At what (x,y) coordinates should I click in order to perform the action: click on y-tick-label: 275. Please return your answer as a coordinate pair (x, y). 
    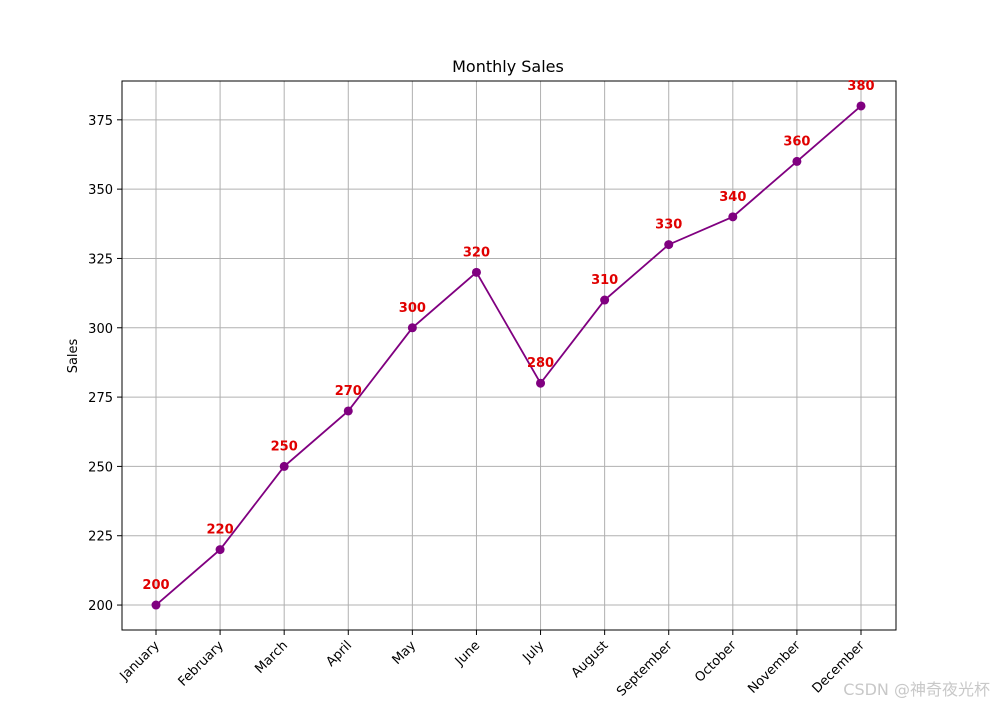
    Looking at the image, I should click on (100, 398).